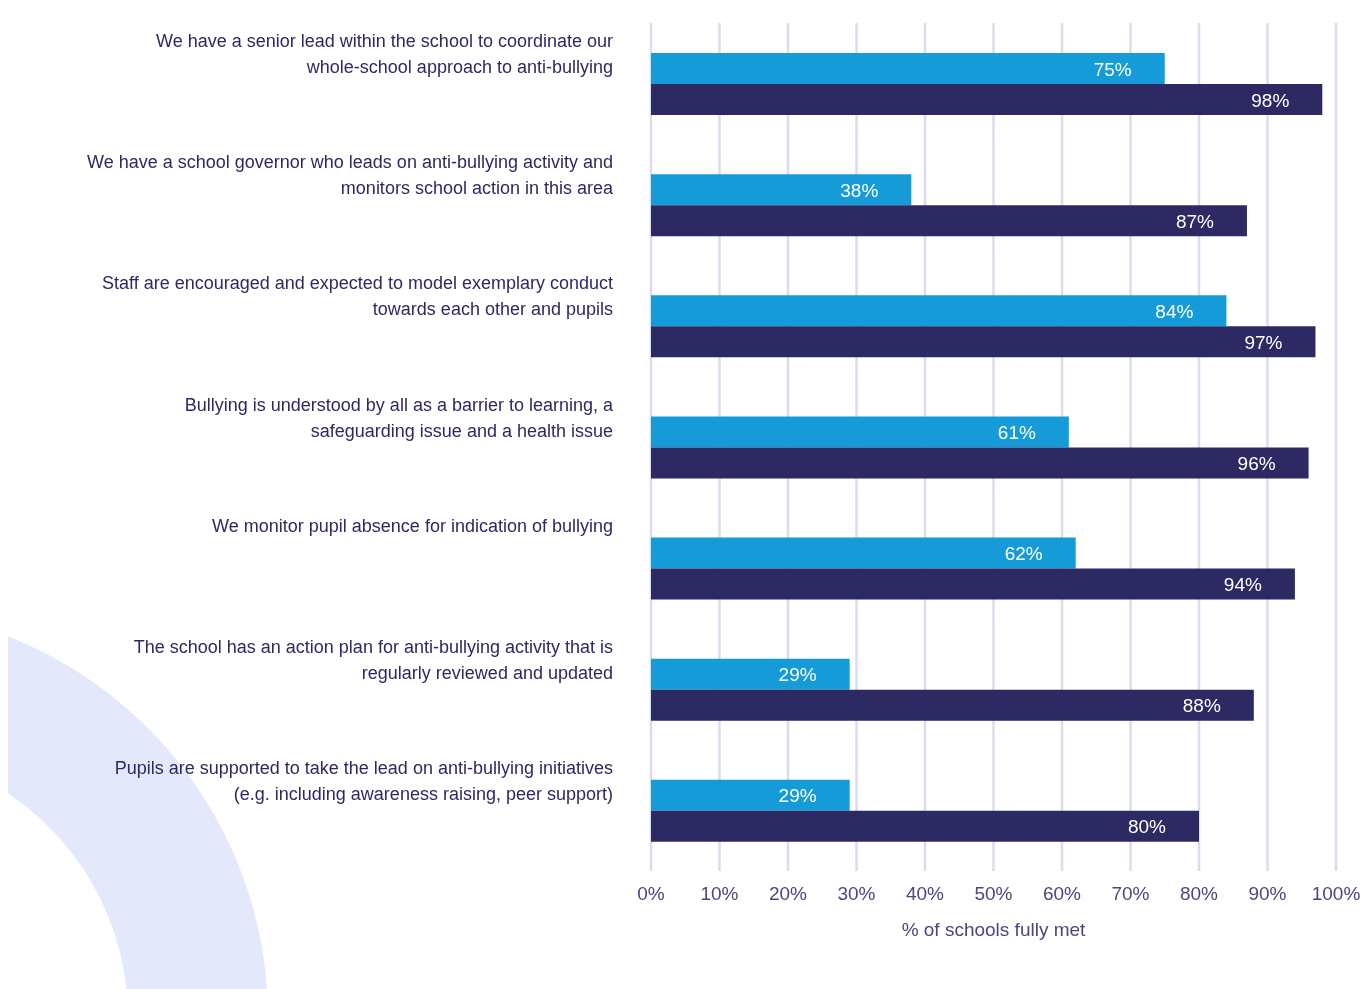  I want to click on y-tick-label: The school has an action plan for anti-bullying activity that is regularly reviewed and updated, so click(373, 659).